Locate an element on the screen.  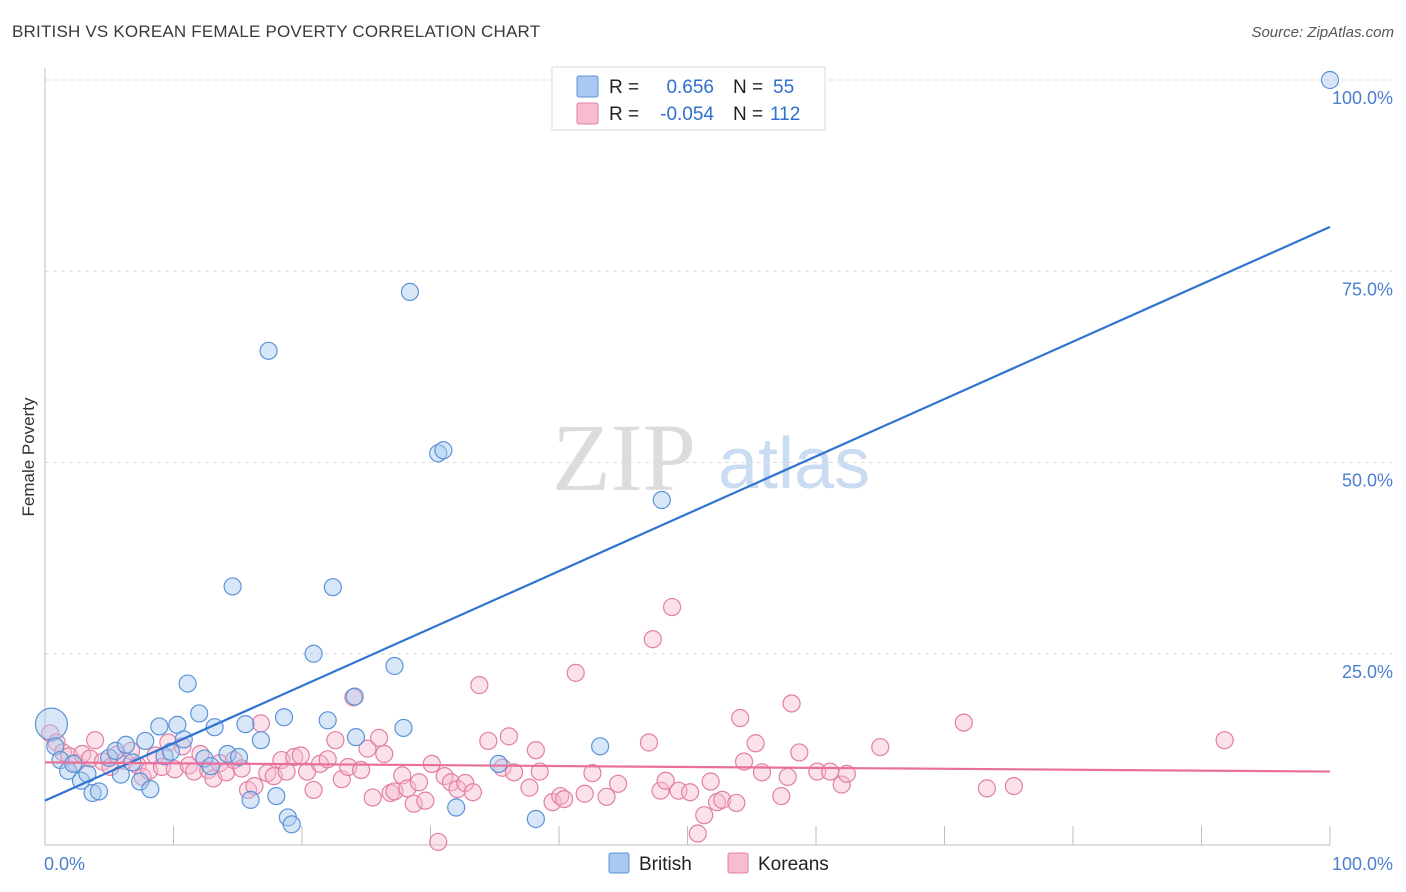
series-legend-swatch-british is located at coordinates (619, 863).